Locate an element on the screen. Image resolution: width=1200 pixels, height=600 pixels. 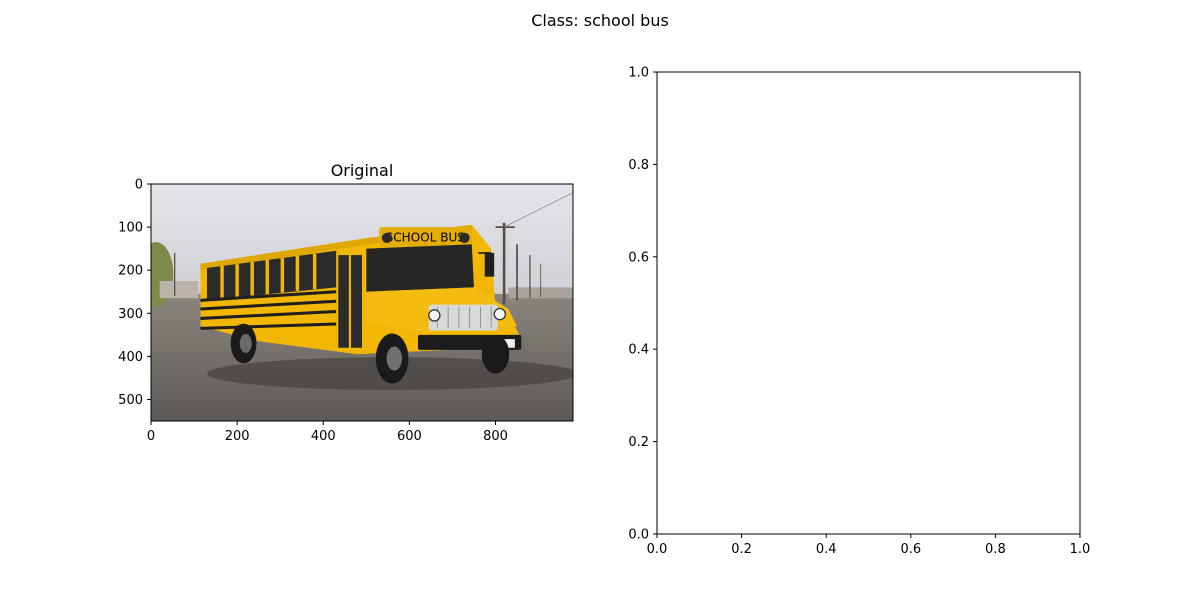
photo-bus-plate is located at coordinates (507, 343).